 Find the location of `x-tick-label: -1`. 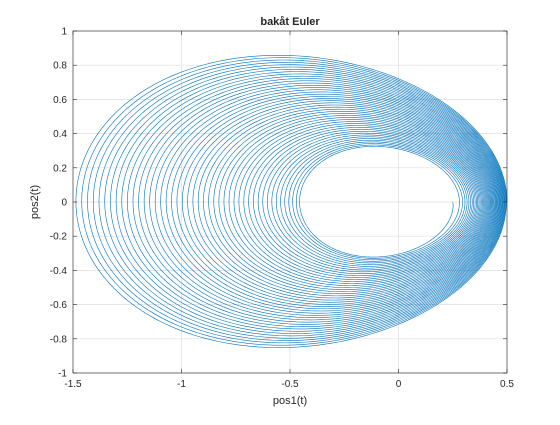

x-tick-label: -1 is located at coordinates (181, 384).